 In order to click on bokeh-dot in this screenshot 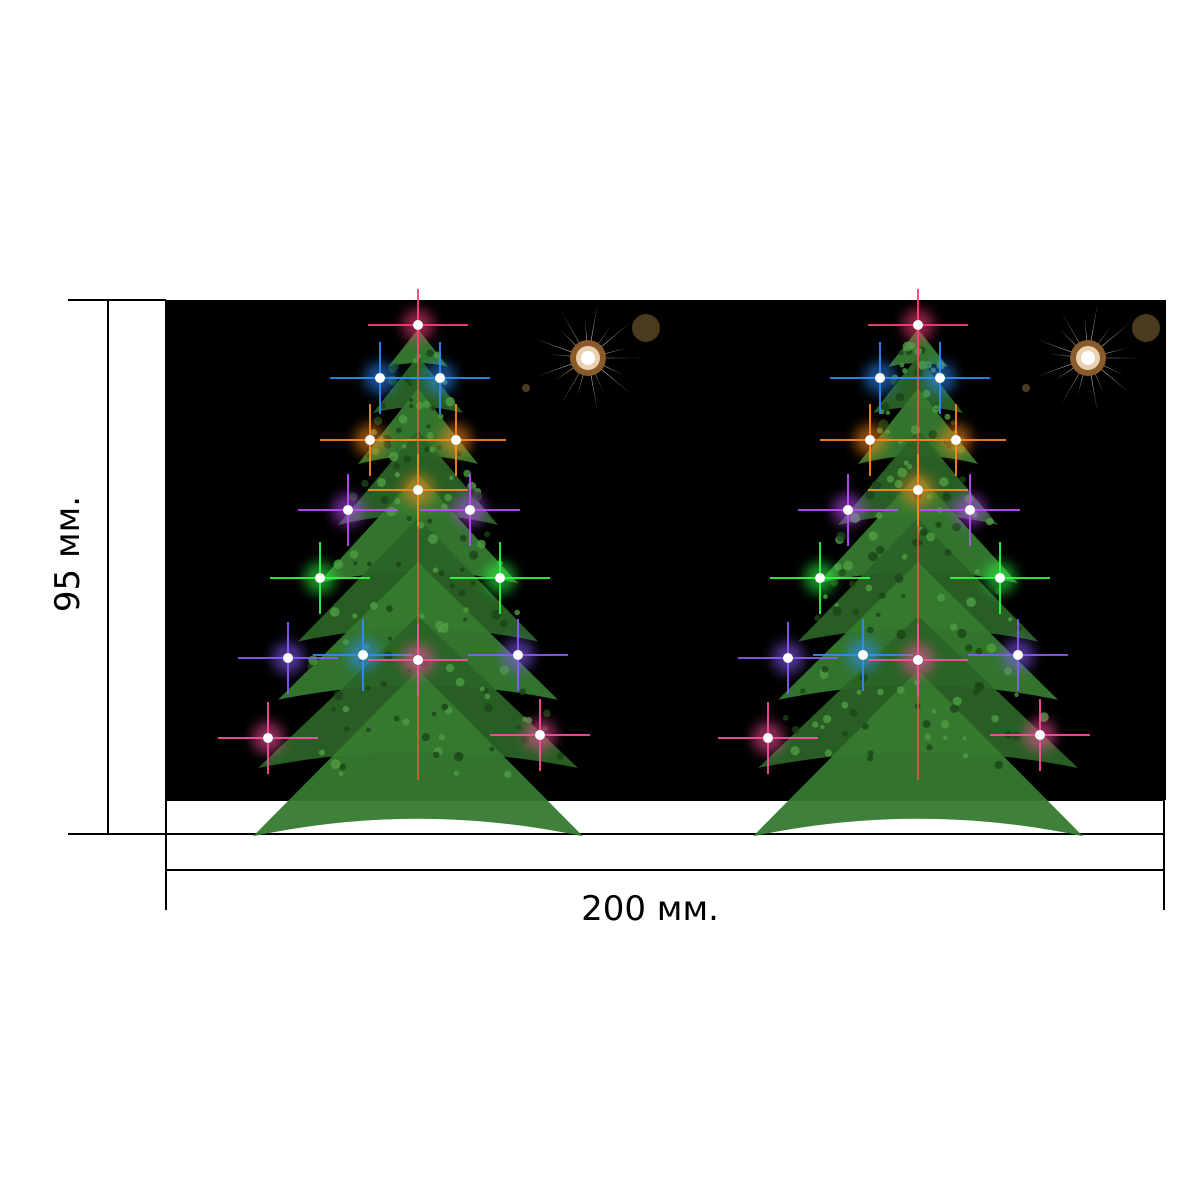, I will do `click(1026, 388)`.